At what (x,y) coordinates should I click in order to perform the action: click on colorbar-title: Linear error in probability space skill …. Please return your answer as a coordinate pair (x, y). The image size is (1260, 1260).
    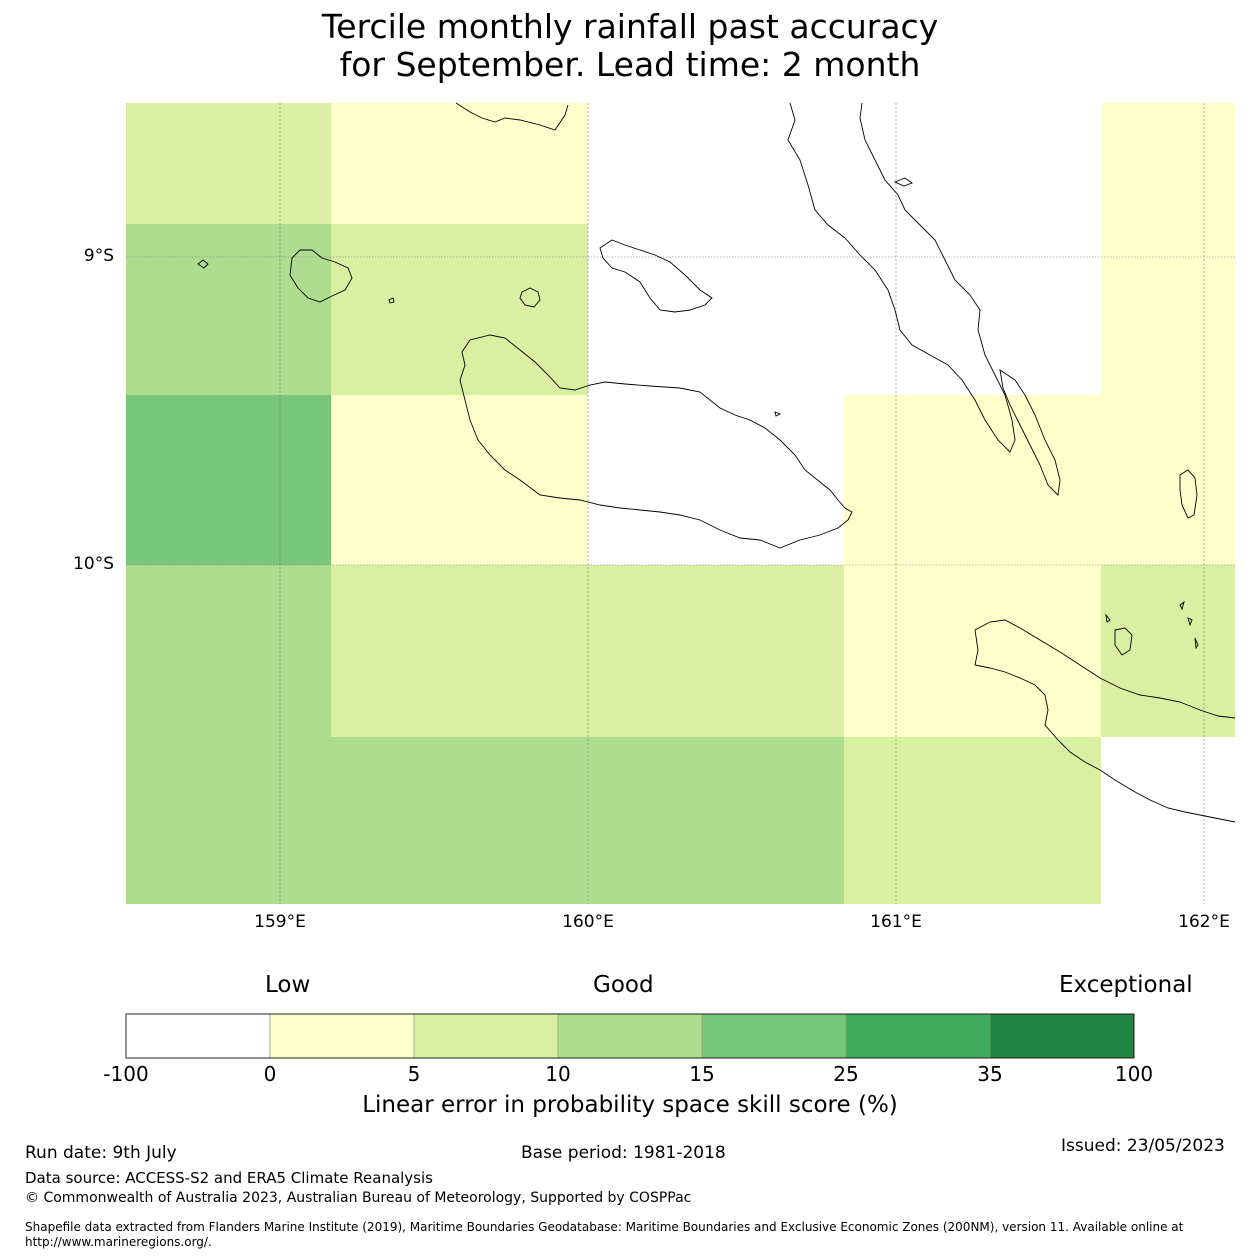
    Looking at the image, I should click on (630, 1105).